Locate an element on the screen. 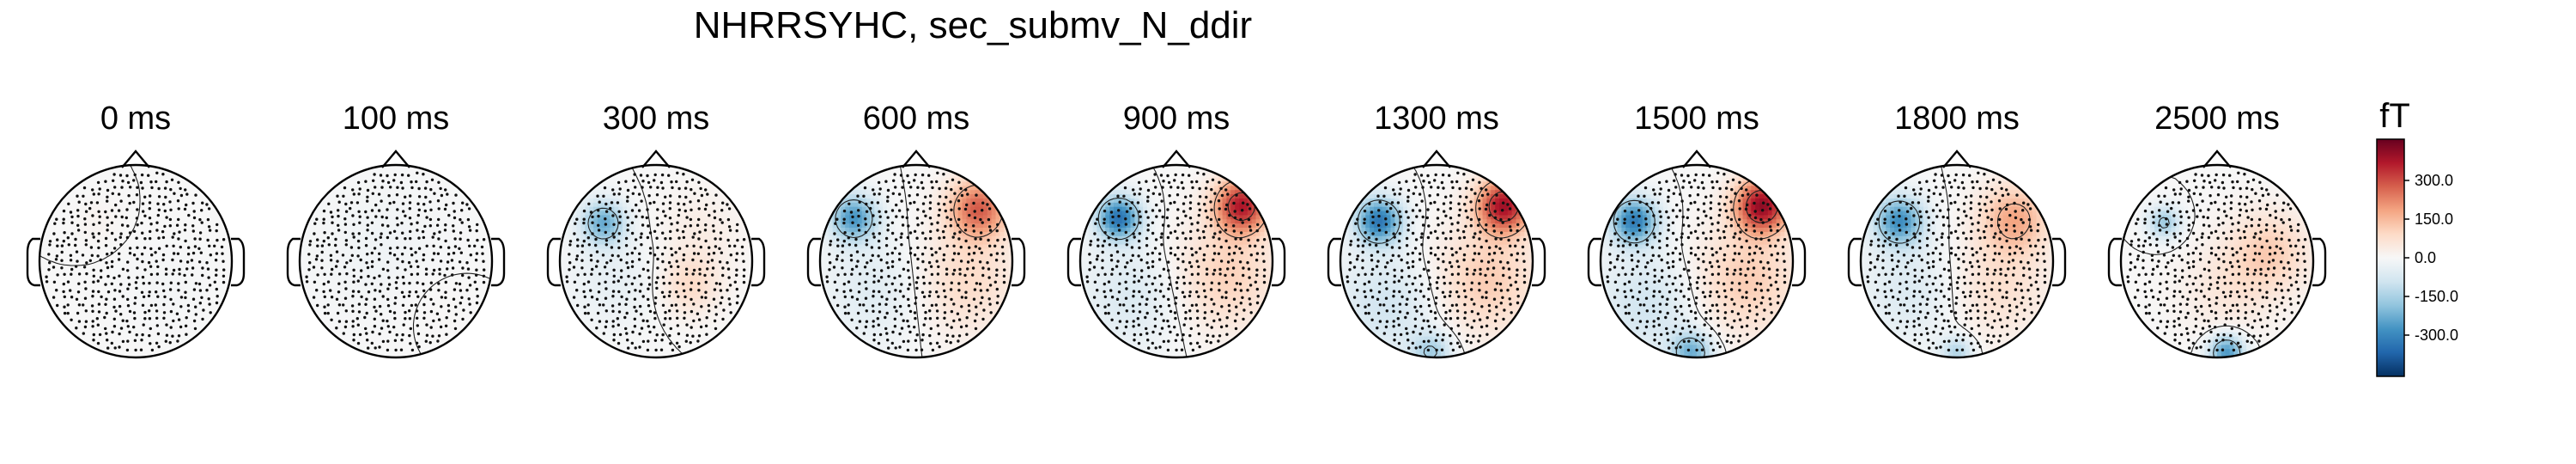  colorbar-tick-label: 0.0 is located at coordinates (2426, 257).